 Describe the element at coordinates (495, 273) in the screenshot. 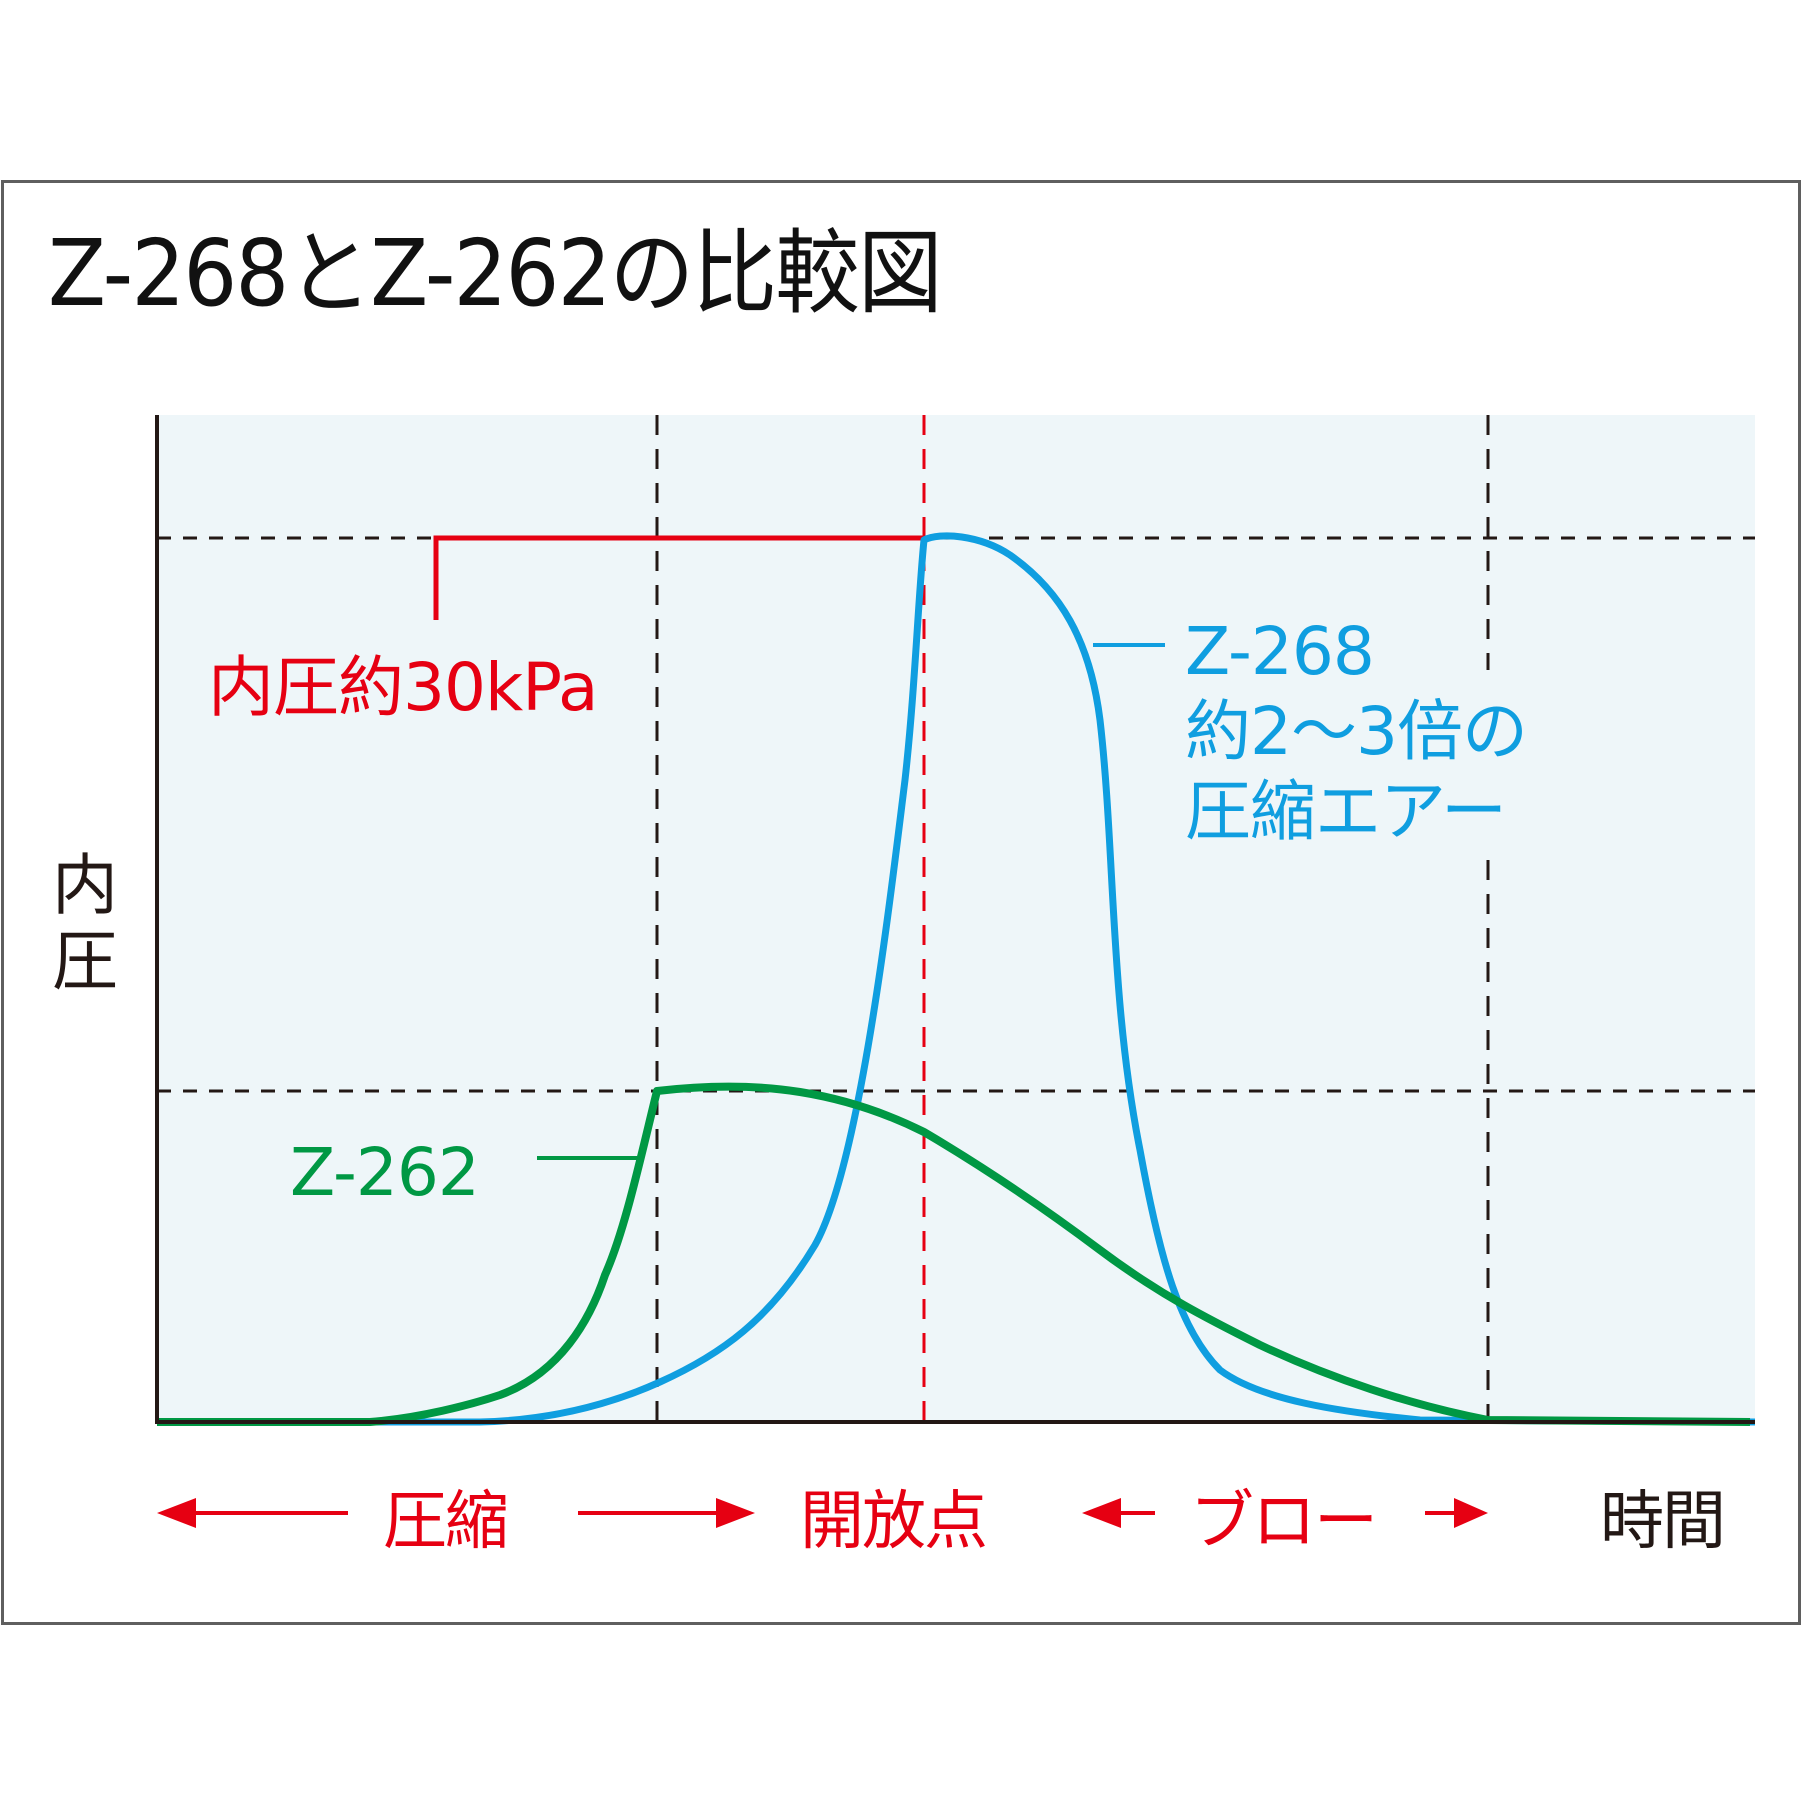

I see `chart-title: Z-268とZ-262の比較図` at that location.